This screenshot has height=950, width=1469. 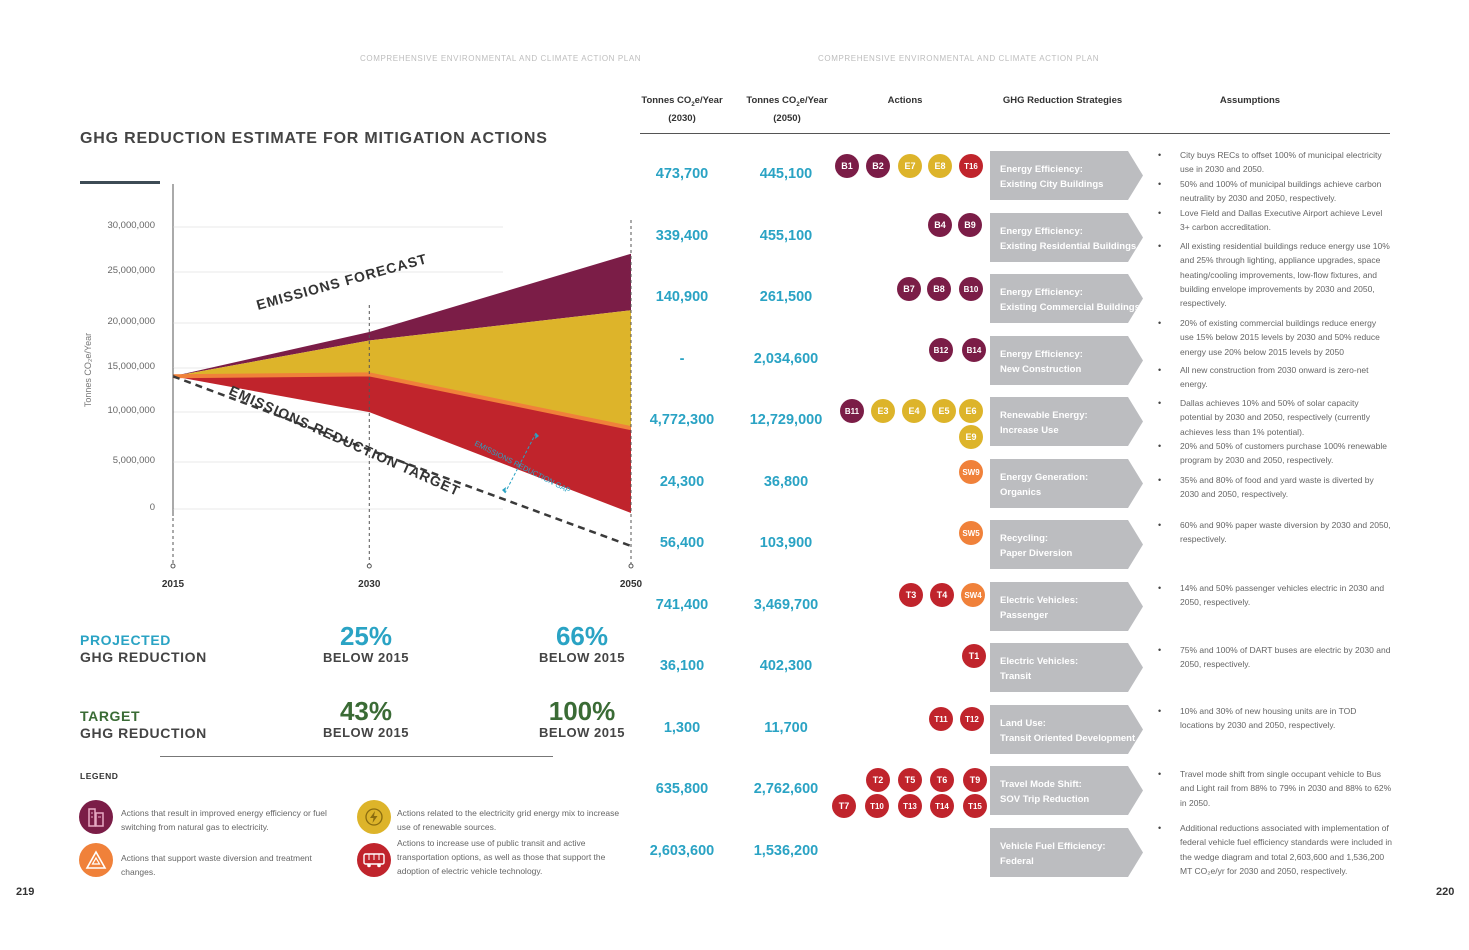 I want to click on x-tick-label: 2050, so click(x=631, y=584).